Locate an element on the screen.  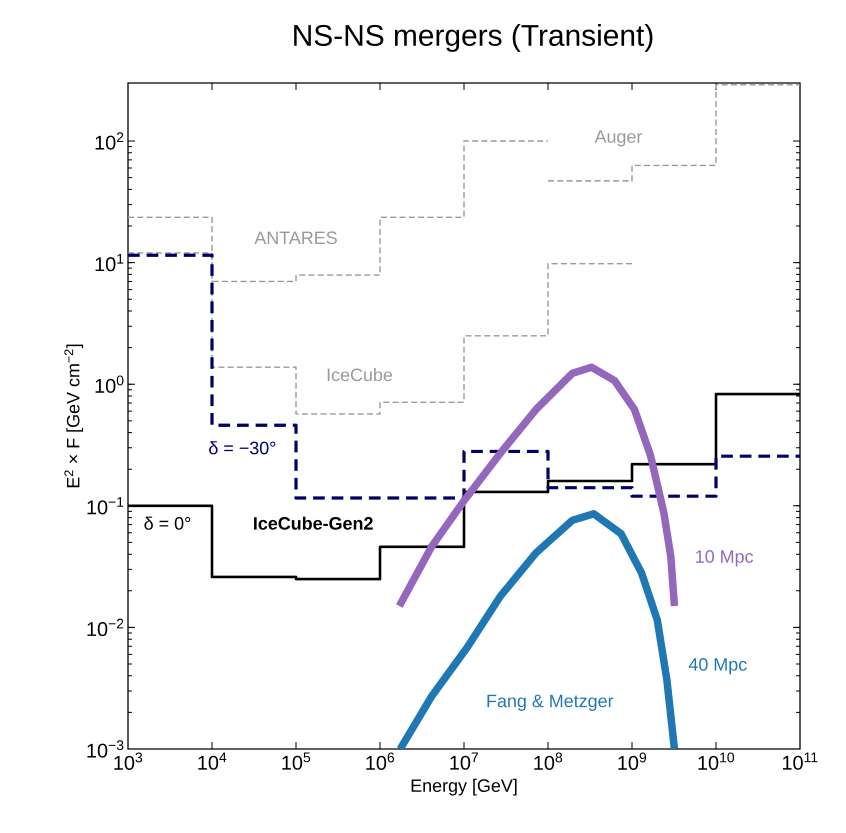
x-tick-label: 10$^{3}$ is located at coordinates (128, 761).